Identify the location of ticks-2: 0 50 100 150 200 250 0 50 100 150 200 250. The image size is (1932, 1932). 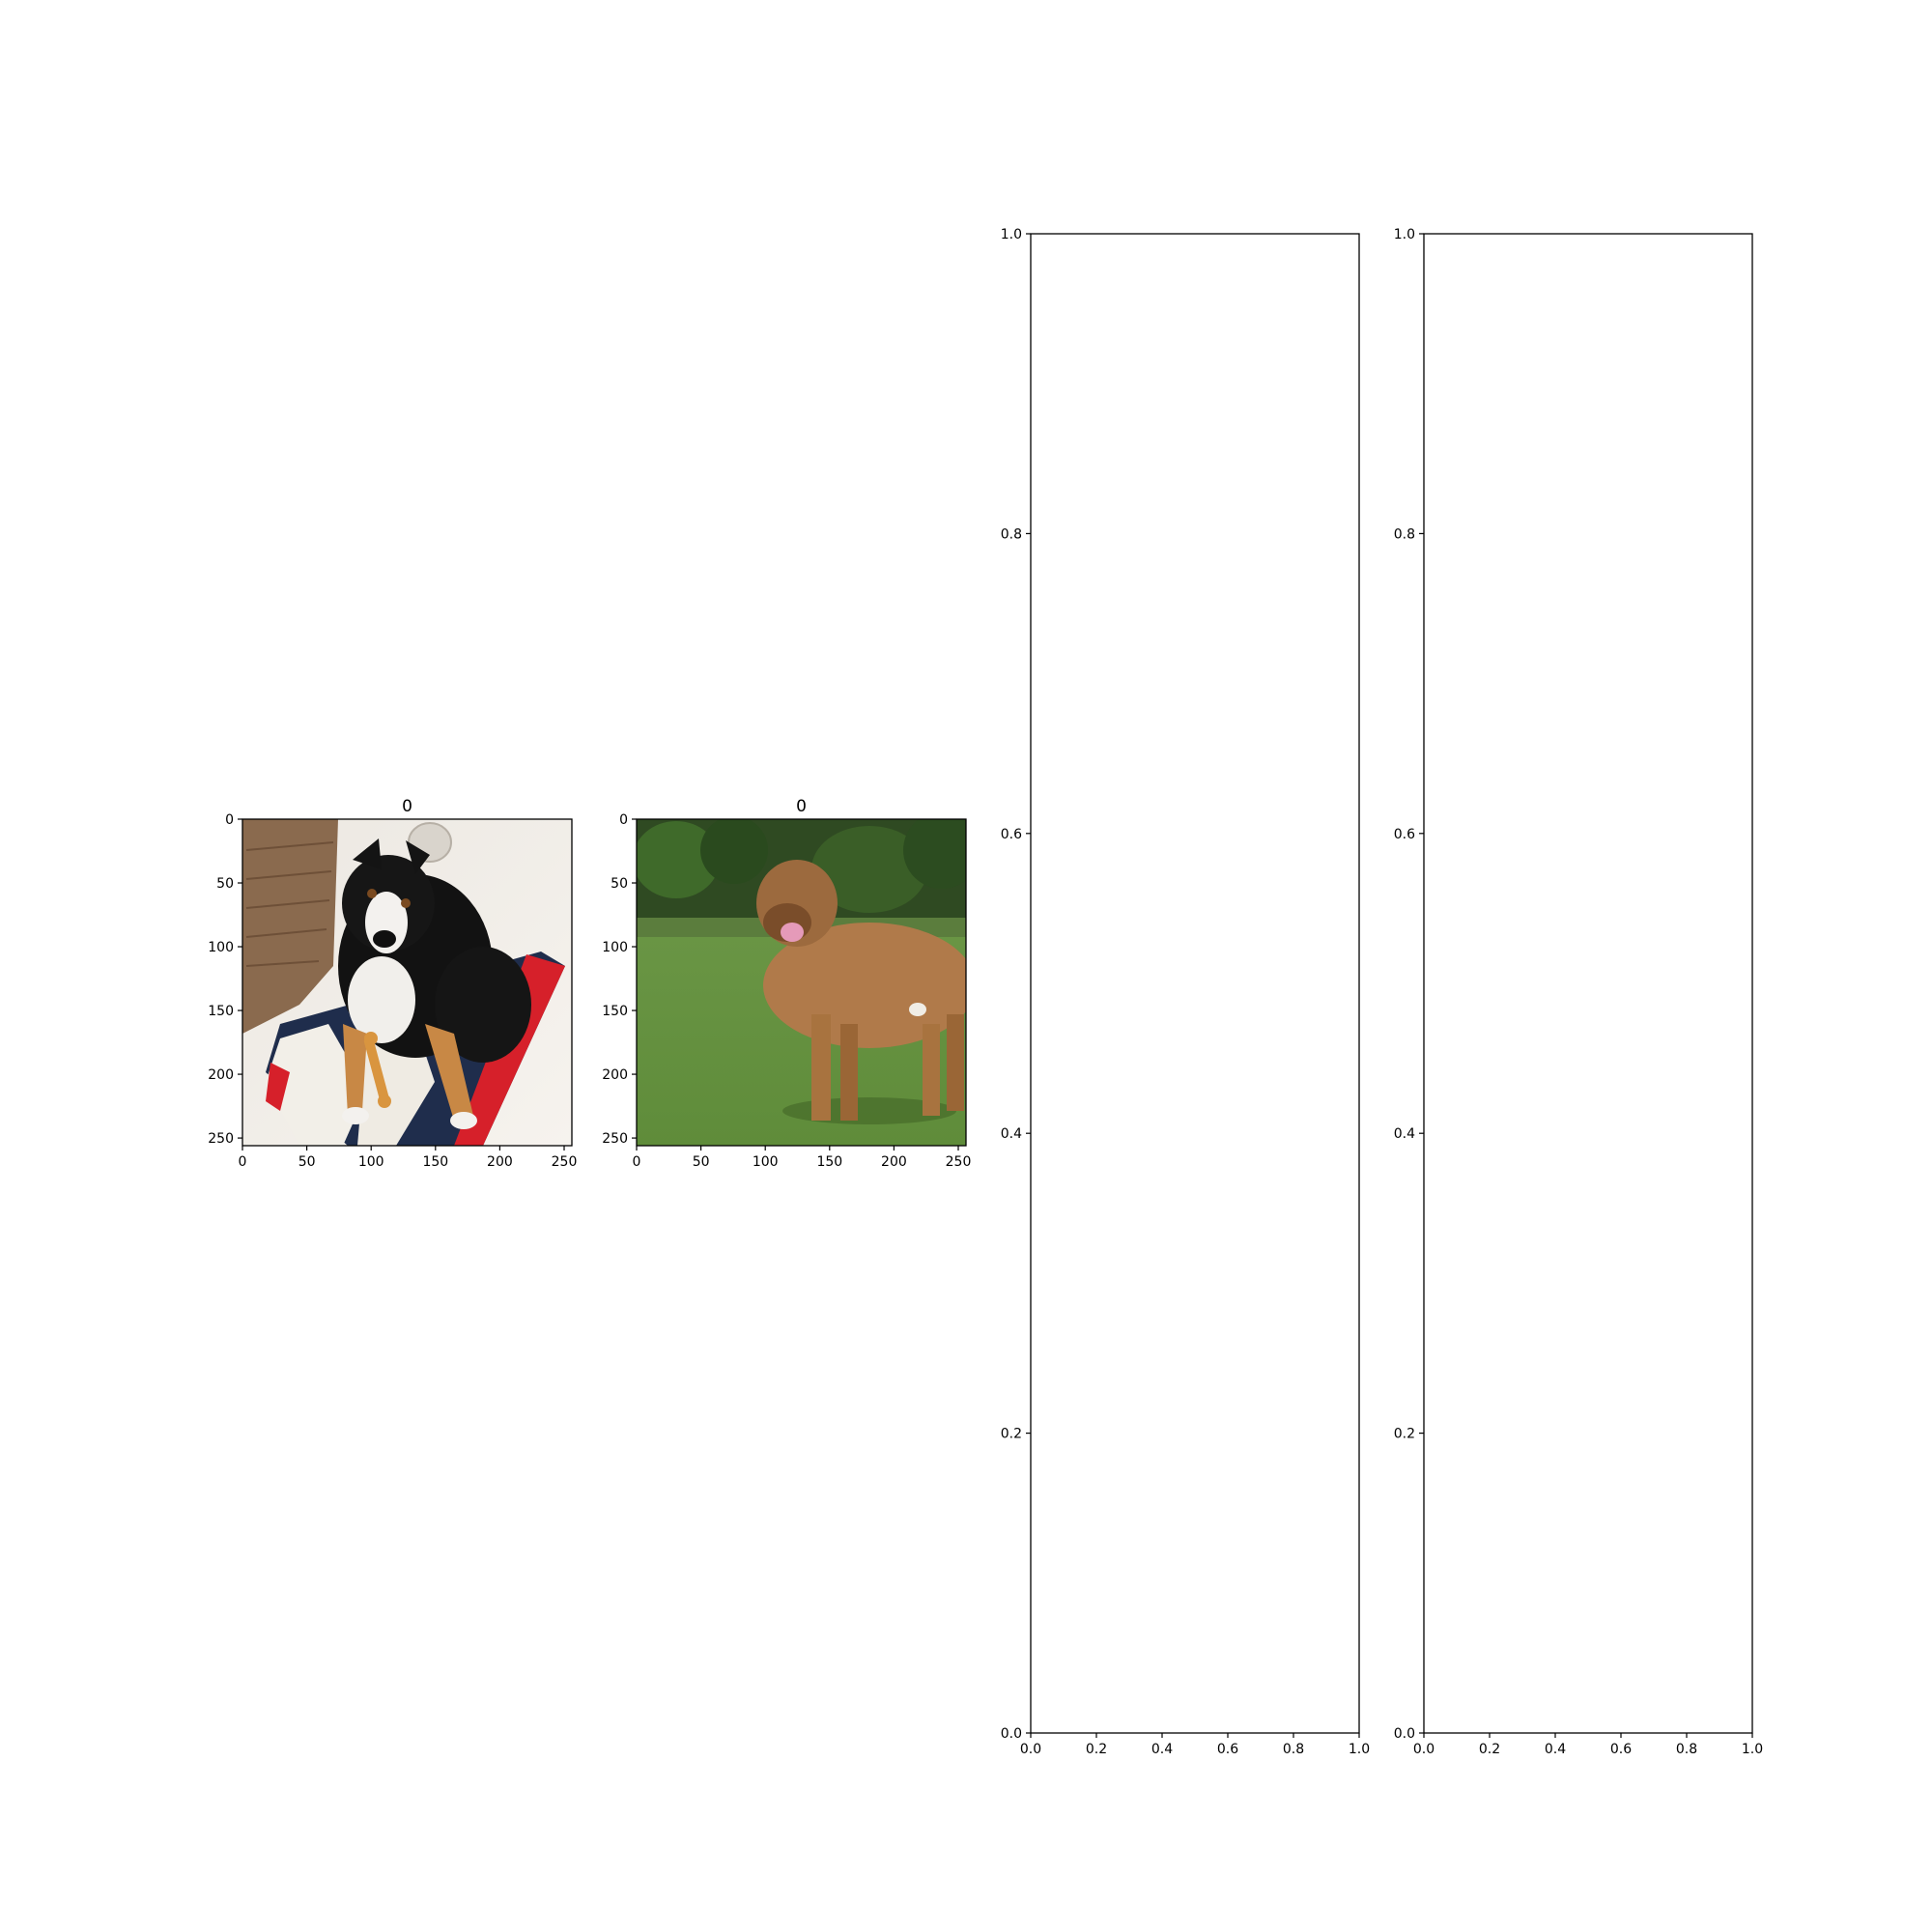
(786, 991).